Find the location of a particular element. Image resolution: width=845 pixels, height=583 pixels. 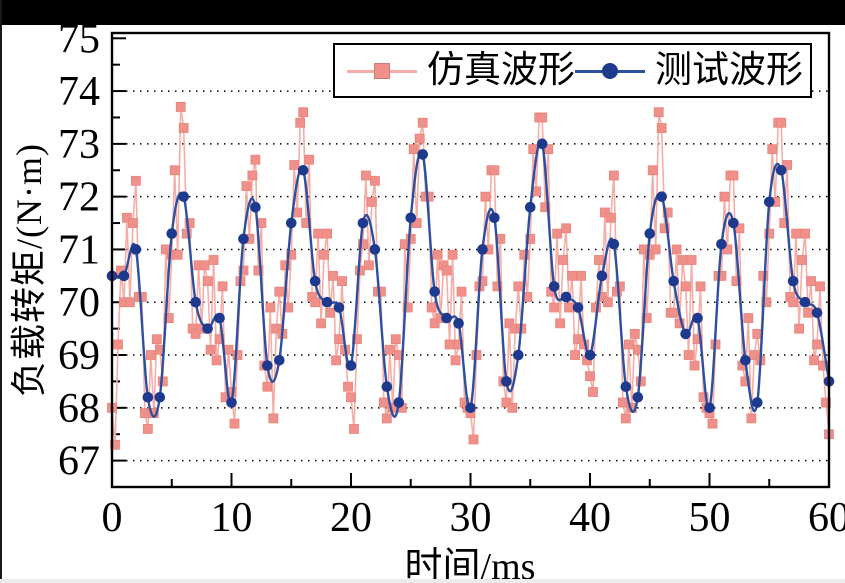

y-tick-label: 71 is located at coordinates (79, 250).